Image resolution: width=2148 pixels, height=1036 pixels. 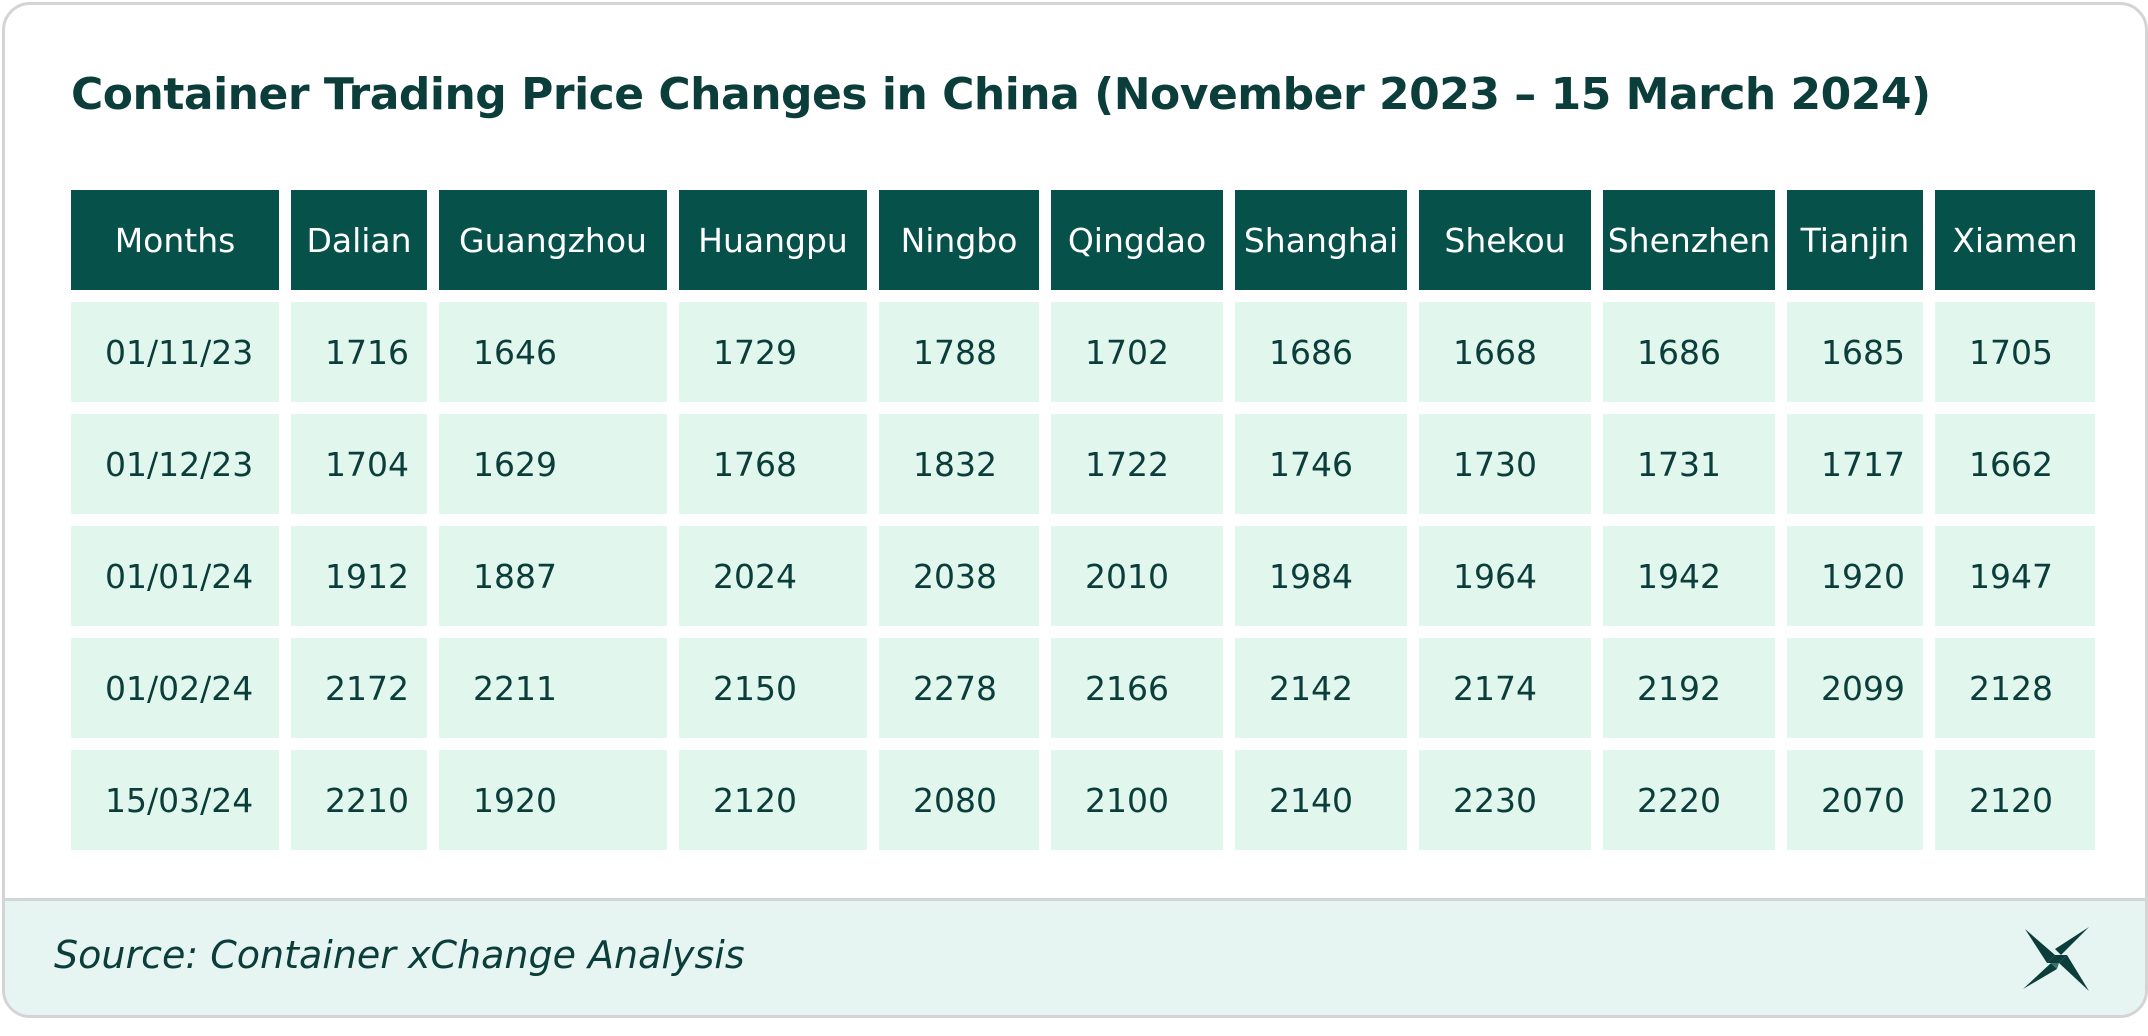 I want to click on column-header: Guangzhou, so click(x=553, y=240).